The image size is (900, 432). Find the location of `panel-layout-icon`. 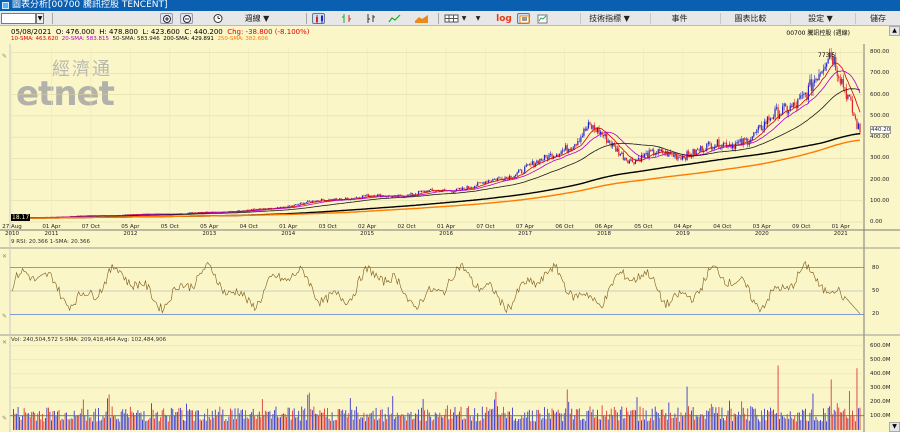

panel-layout-icon is located at coordinates (523, 18).